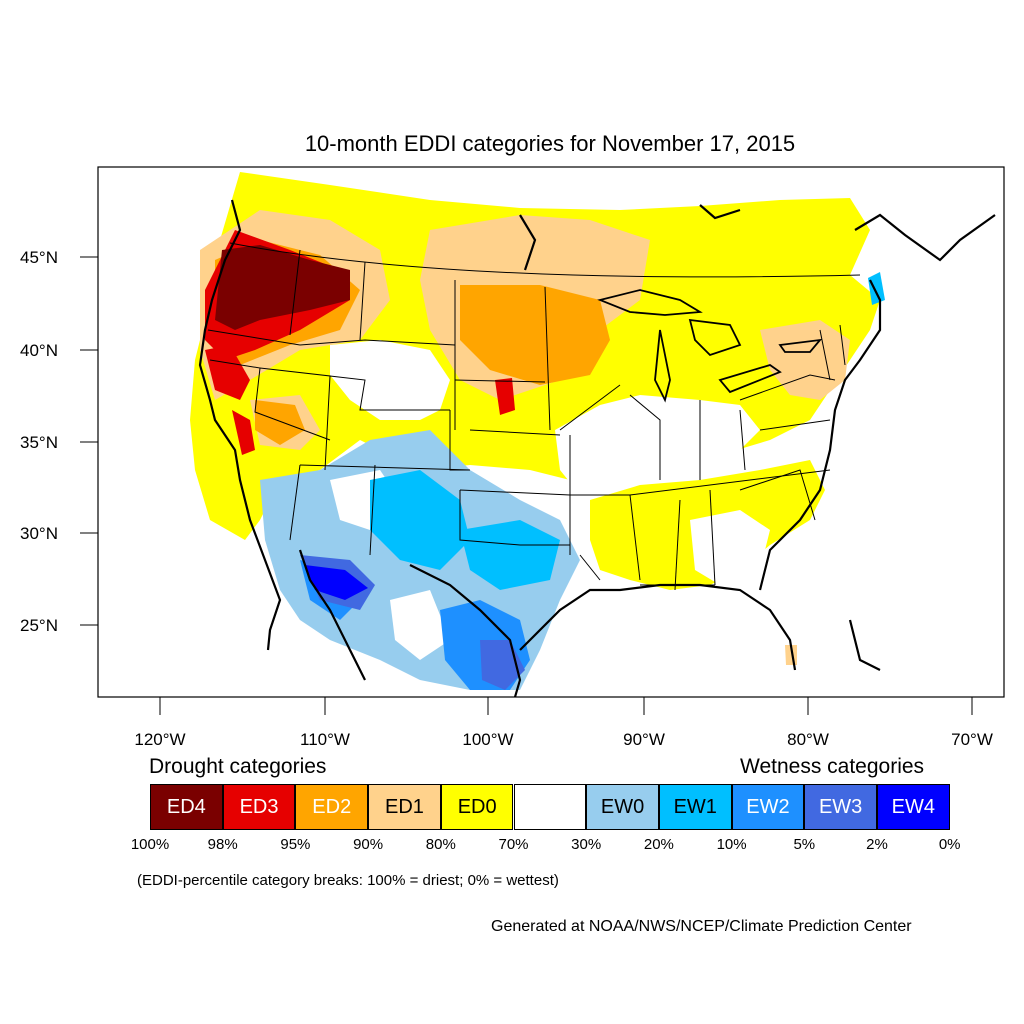  Describe the element at coordinates (832, 766) in the screenshot. I see `wetness-heading: Wetness categories` at that location.